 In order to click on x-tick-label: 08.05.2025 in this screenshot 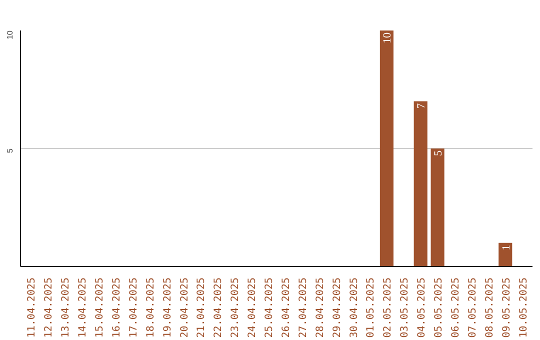, I will do `click(490, 307)`.